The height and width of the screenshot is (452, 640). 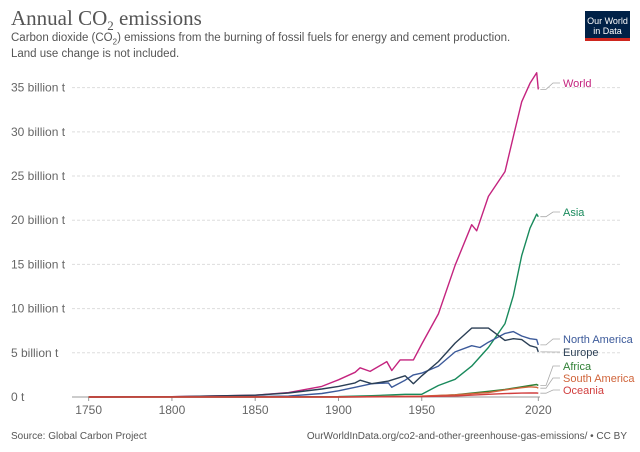 I want to click on label-connector-asia, so click(x=550, y=214).